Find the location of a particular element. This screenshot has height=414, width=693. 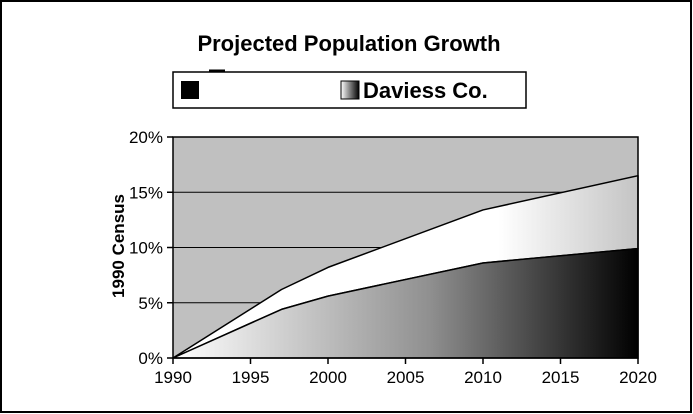

y-axis-label: 1990 Census is located at coordinates (118, 246).